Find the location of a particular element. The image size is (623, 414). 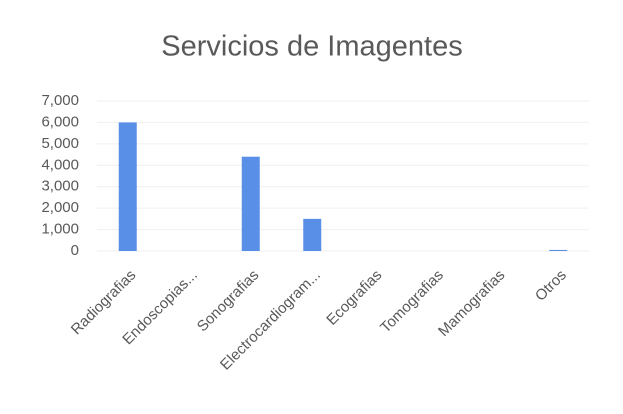

y-tick-label: 3,000 is located at coordinates (60, 186).